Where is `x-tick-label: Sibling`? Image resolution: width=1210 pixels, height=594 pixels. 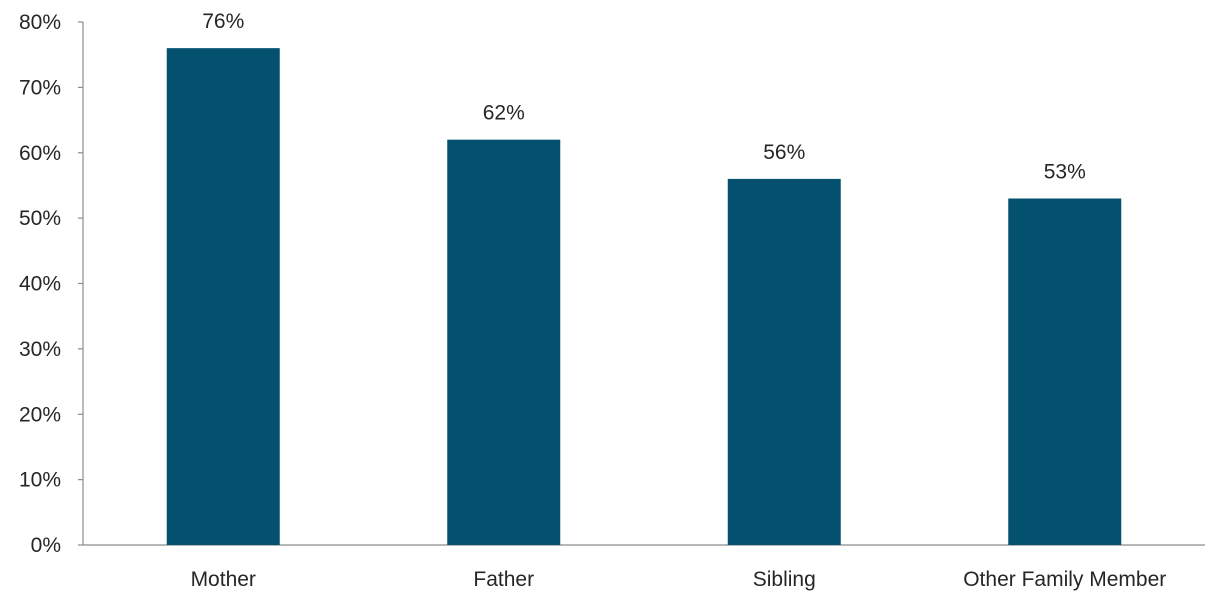 x-tick-label: Sibling is located at coordinates (784, 579).